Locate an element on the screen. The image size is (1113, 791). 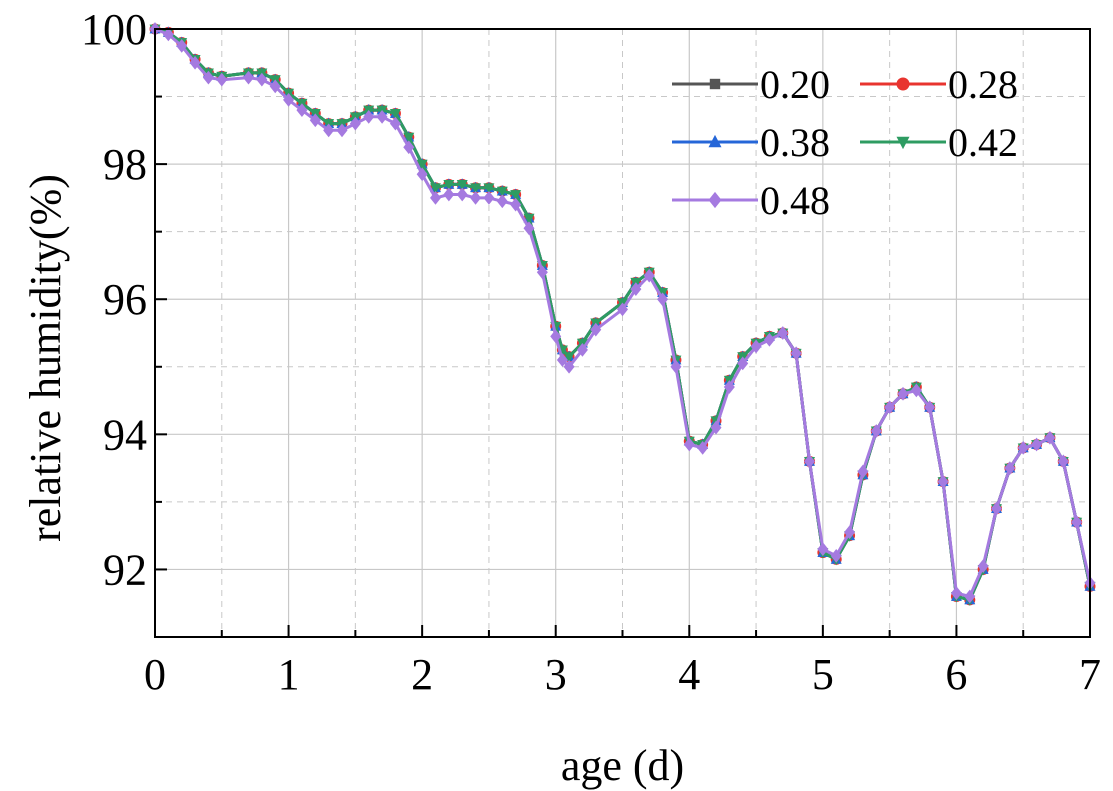
legend-label: 0.48 is located at coordinates (795, 200).